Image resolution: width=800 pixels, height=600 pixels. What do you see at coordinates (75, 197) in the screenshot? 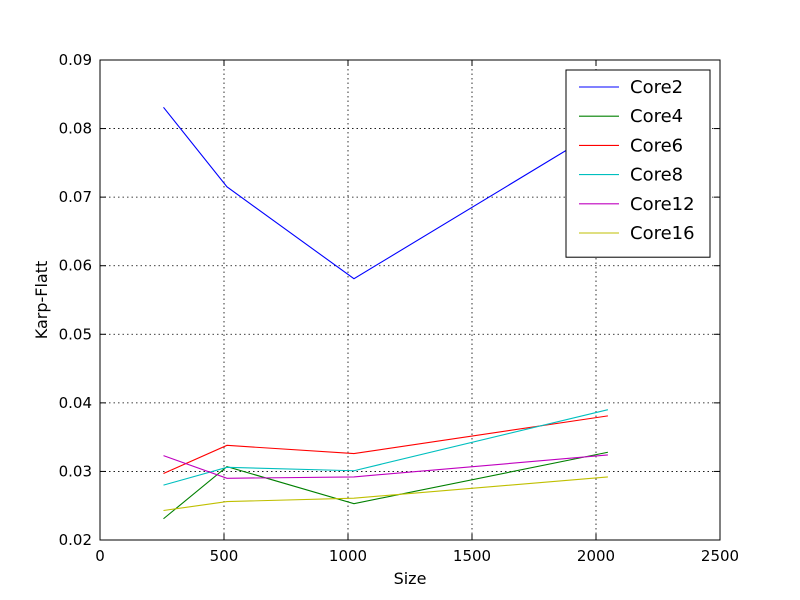
I see `y-tick-label: 0.07` at bounding box center [75, 197].